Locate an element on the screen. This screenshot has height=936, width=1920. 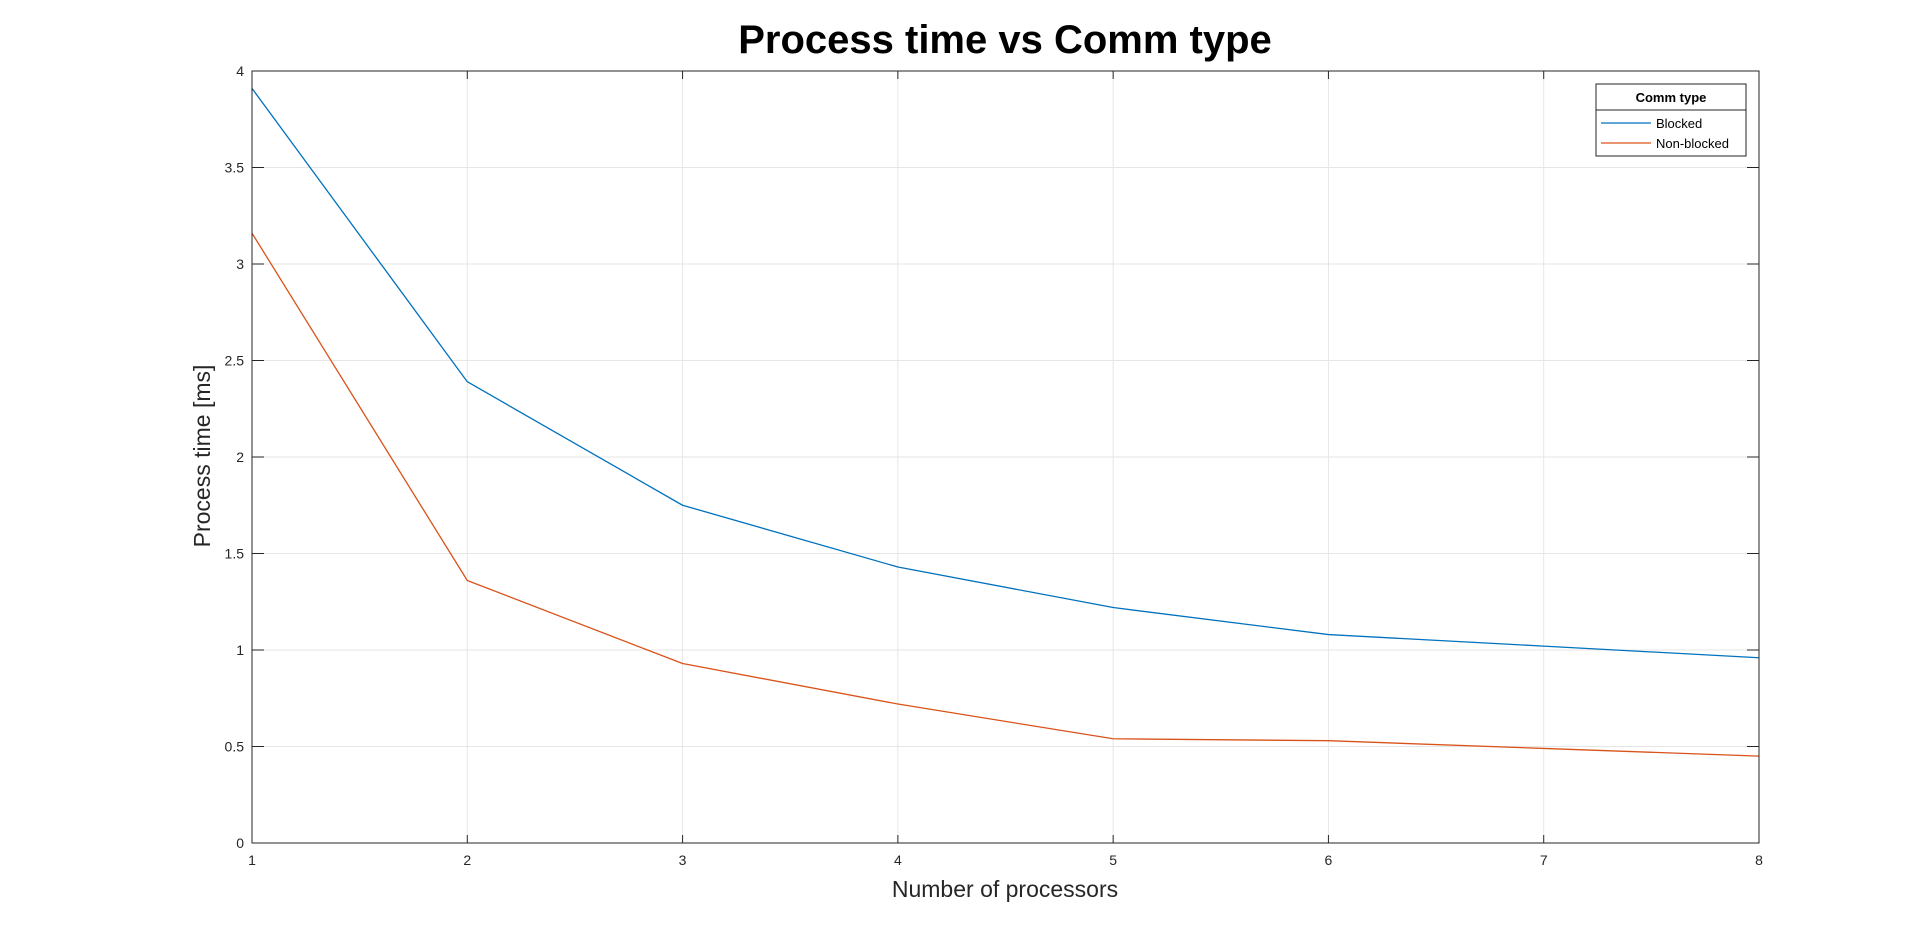
x-axis-tick-labels: 1 2 3 4 5 6 7 8 is located at coordinates (1005, 860).